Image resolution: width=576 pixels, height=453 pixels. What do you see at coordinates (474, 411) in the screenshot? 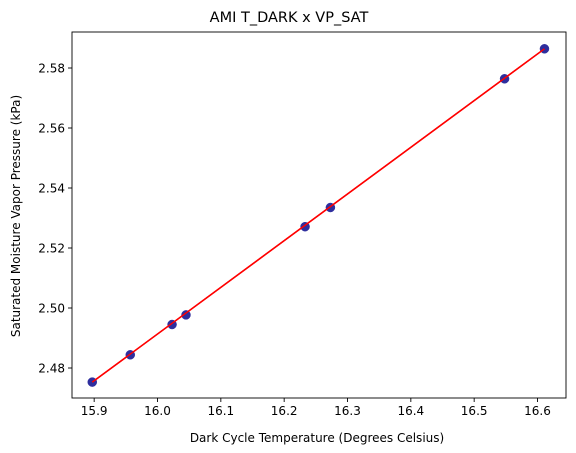
I see `x-tick-label: 16.5` at bounding box center [474, 411].